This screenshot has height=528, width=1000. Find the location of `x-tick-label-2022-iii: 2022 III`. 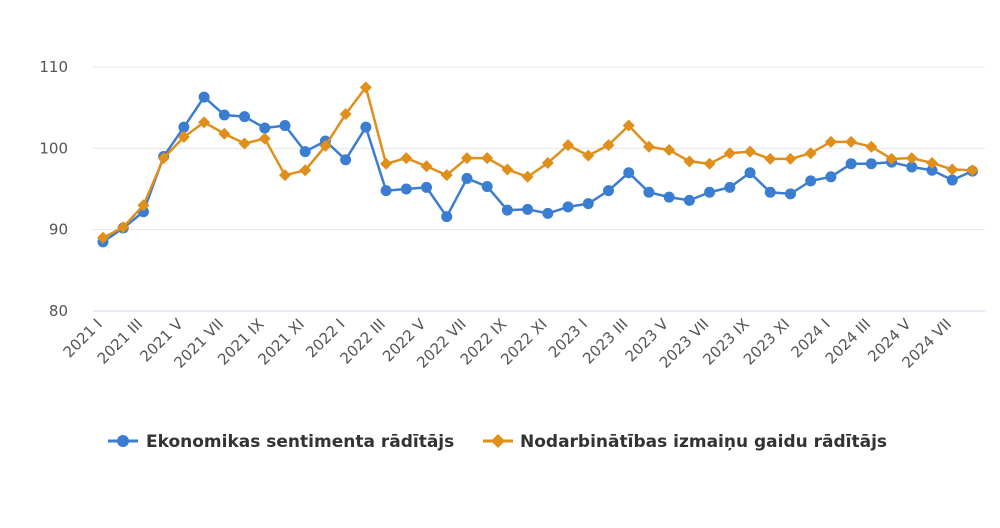

x-tick-label-2022-iii: 2022 III is located at coordinates (362, 341).